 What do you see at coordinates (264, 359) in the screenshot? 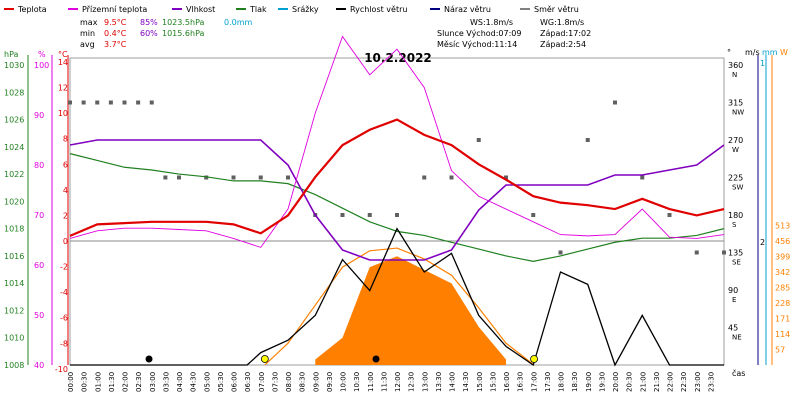
I see `sunrise-marker` at bounding box center [264, 359].